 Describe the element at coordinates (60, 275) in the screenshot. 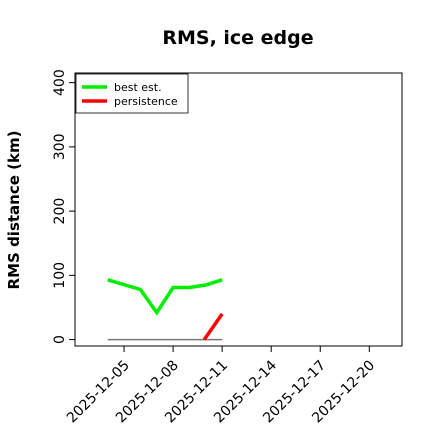

I see `y-tick-label: 100` at that location.